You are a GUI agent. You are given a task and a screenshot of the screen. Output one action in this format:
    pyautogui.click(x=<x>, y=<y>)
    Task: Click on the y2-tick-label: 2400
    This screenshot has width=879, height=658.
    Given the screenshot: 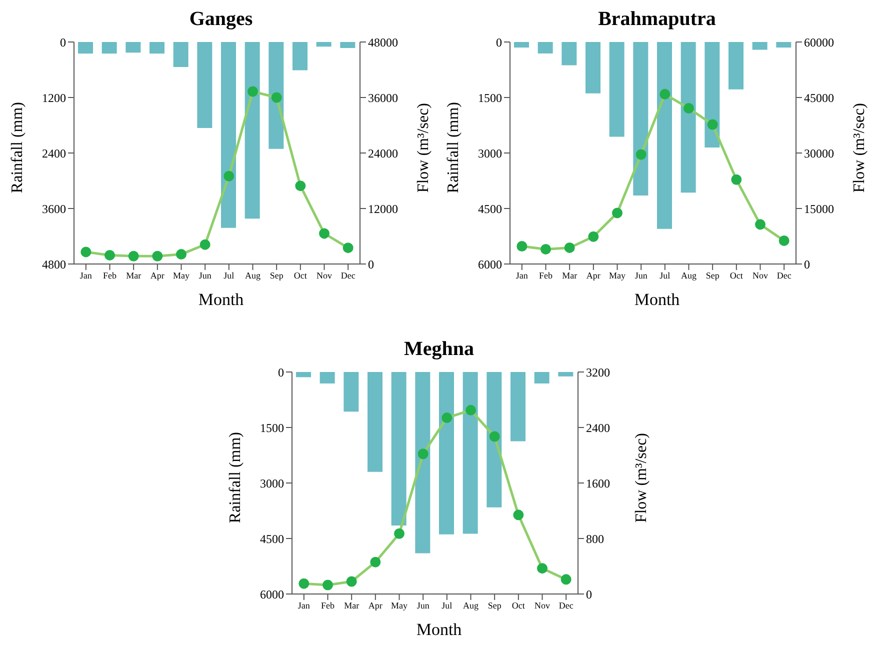 What is the action you would take?
    pyautogui.click(x=598, y=427)
    